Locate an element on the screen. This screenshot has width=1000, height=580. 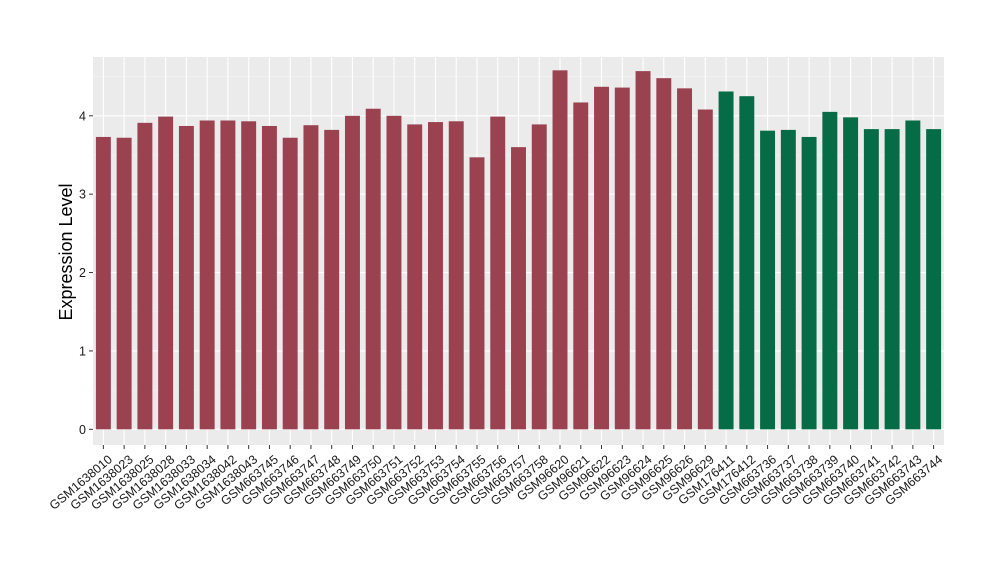
bar-GSM1638043 is located at coordinates (249, 275).